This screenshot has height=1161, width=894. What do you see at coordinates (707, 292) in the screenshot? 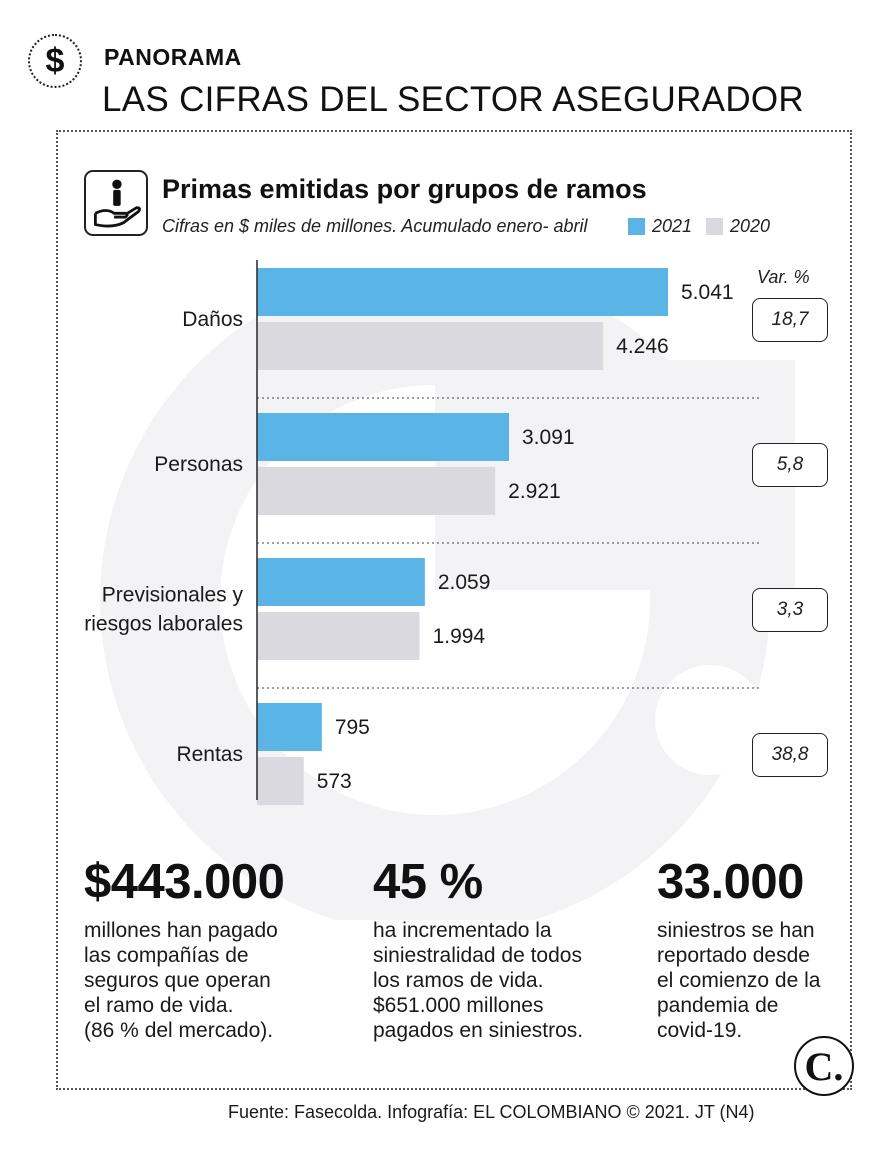
I see `data-label: 5.041` at bounding box center [707, 292].